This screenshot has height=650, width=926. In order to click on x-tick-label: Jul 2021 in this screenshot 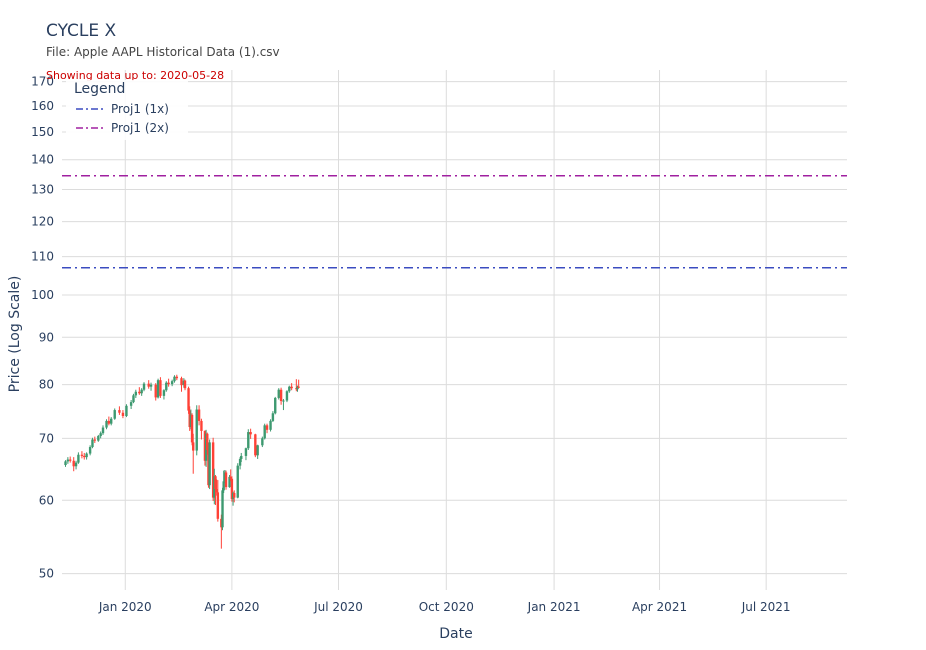, I will do `click(766, 607)`.